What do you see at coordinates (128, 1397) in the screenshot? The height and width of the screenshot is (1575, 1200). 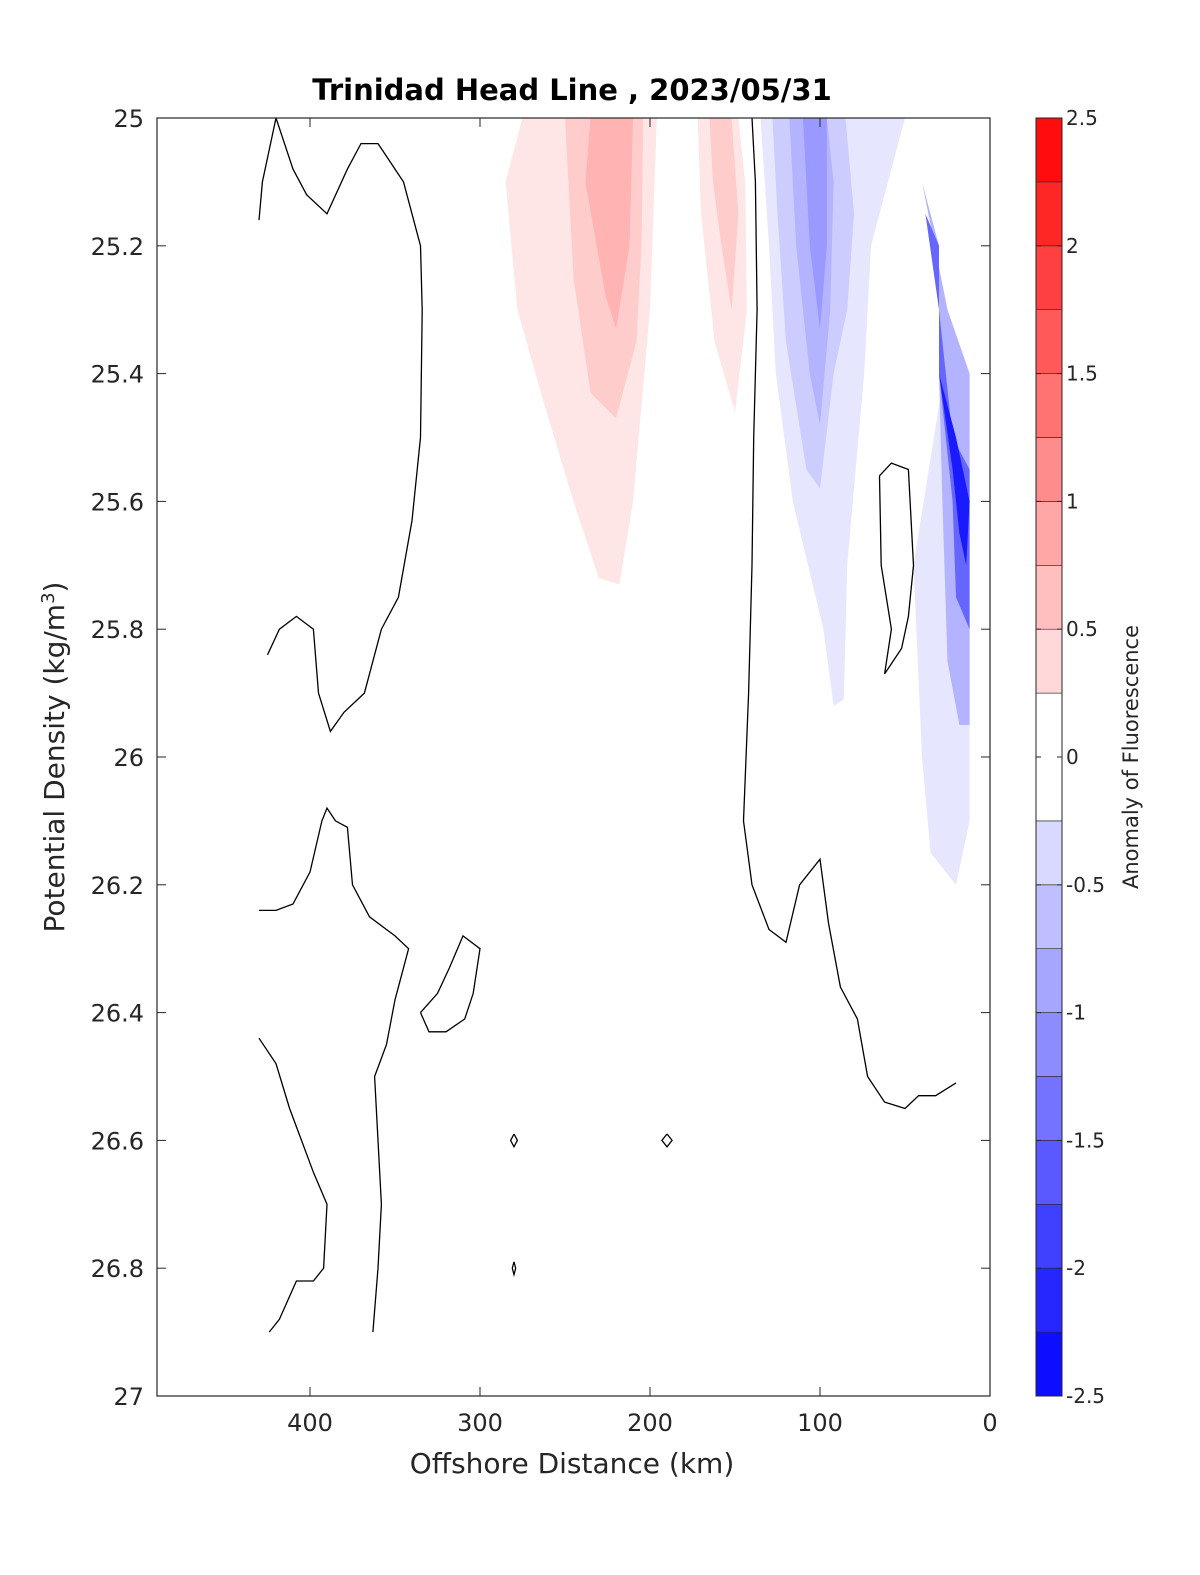 I see `y-tick-label: 27` at bounding box center [128, 1397].